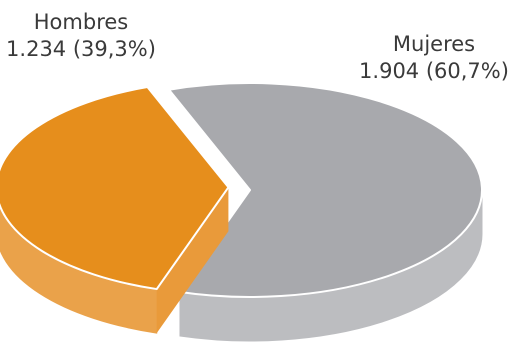 This screenshot has height=342, width=511. What do you see at coordinates (81, 36) in the screenshot?
I see `slice-label-hombres: Hombres 1.234 (39,3%)` at bounding box center [81, 36].